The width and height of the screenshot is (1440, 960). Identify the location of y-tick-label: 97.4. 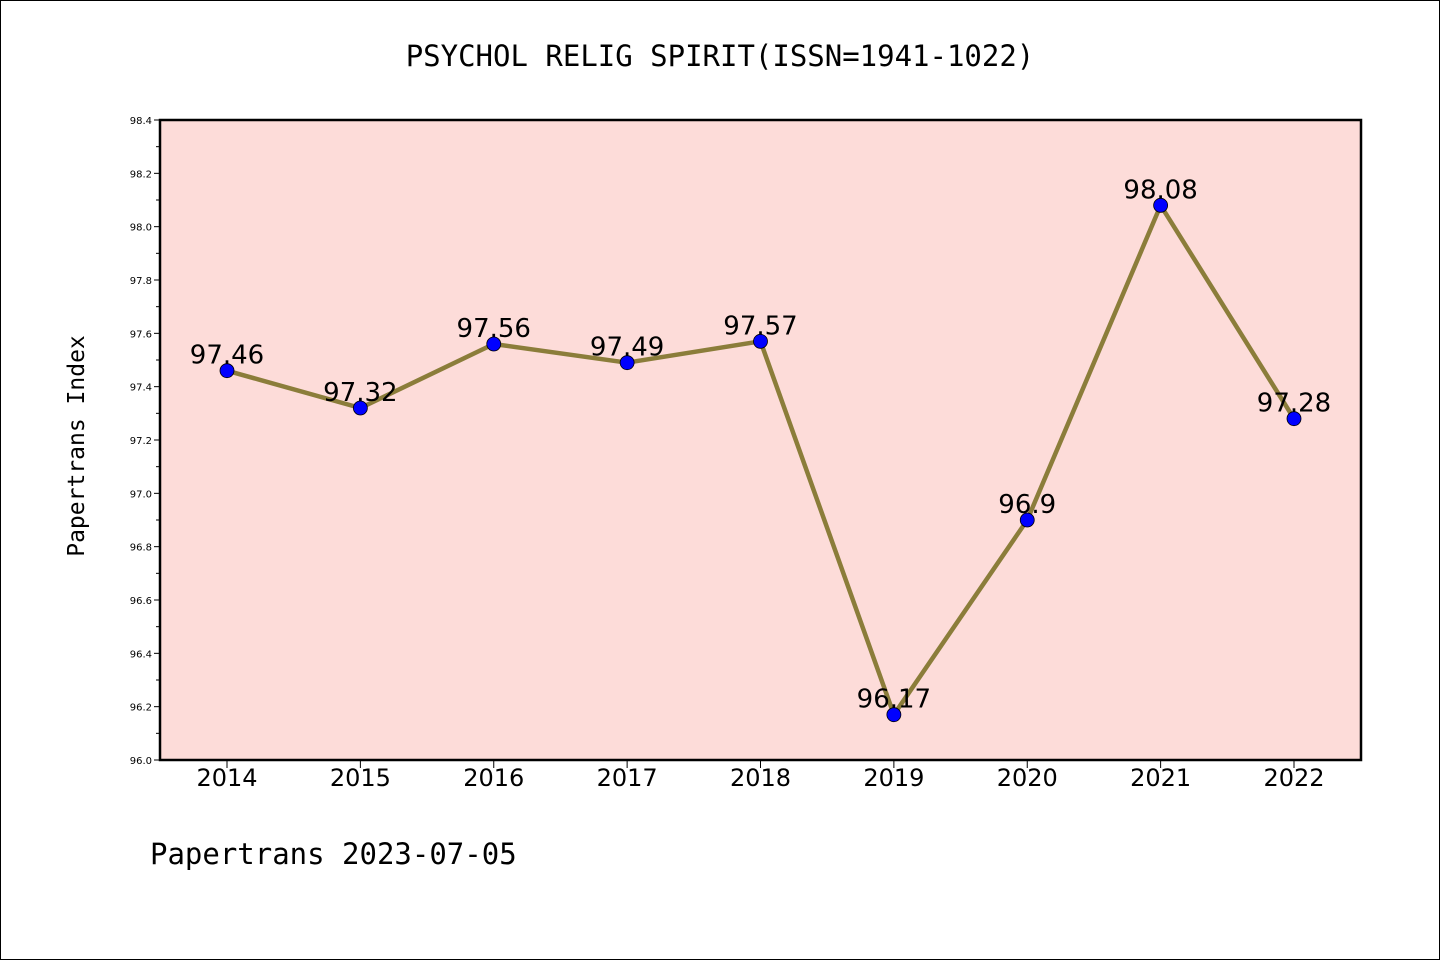
(141, 388).